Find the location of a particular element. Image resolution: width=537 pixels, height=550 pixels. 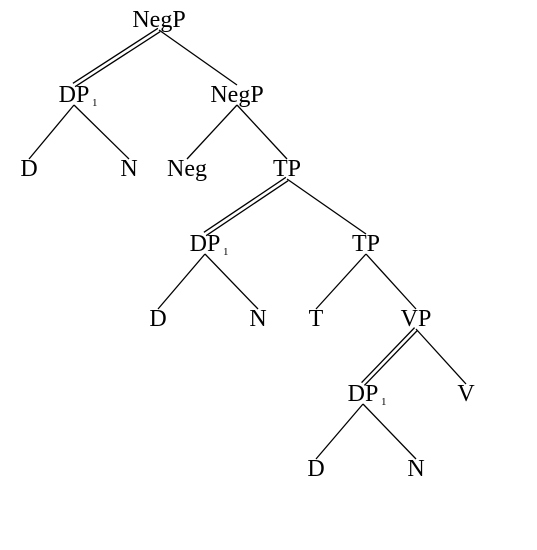

node-tp-1: TP is located at coordinates (287, 169).